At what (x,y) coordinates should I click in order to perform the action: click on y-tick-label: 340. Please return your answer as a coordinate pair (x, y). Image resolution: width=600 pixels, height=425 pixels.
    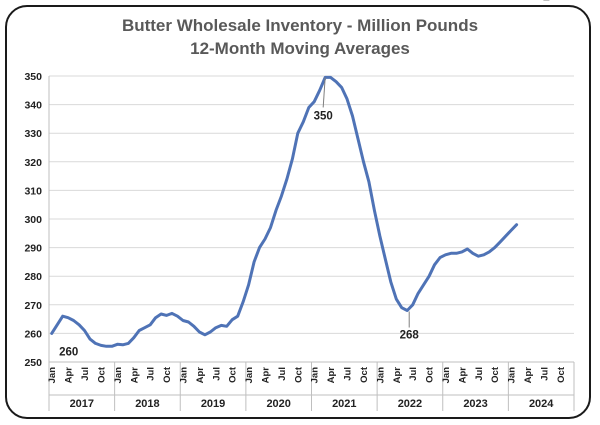
    Looking at the image, I should click on (33, 106).